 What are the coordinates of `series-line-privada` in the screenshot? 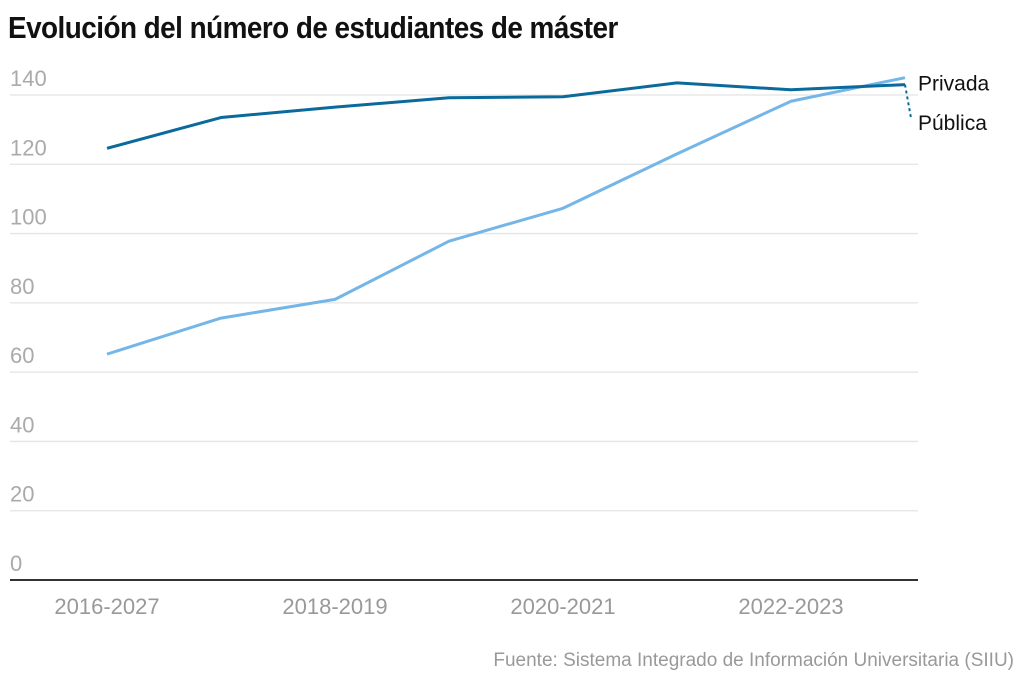 It's located at (506, 115).